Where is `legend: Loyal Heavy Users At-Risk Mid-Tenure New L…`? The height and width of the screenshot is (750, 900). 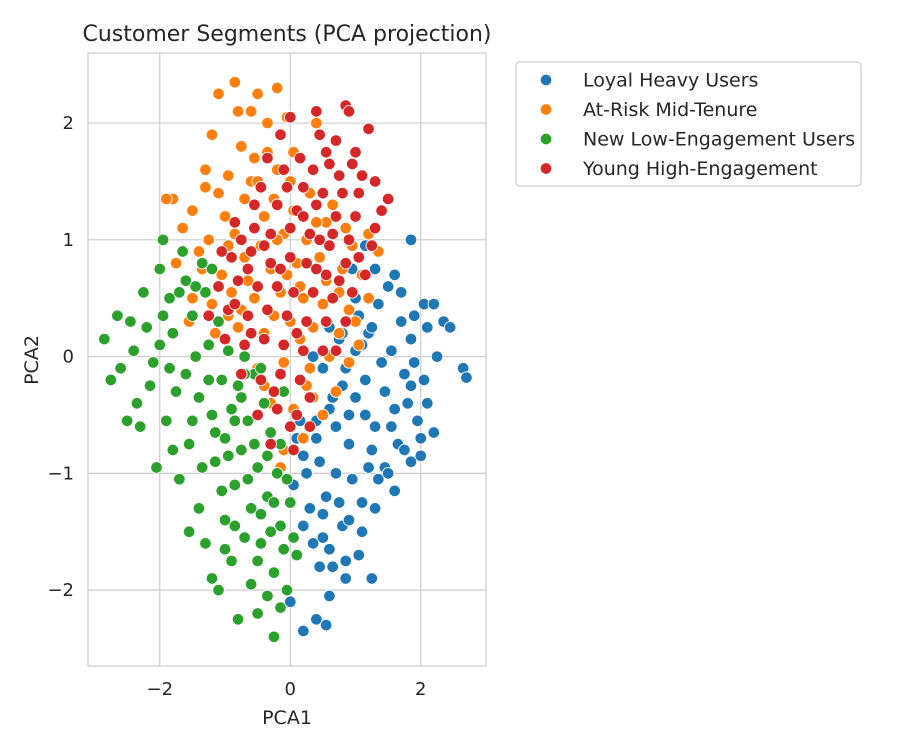
legend: Loyal Heavy Users At-Risk Mid-Tenure New L… is located at coordinates (688, 124).